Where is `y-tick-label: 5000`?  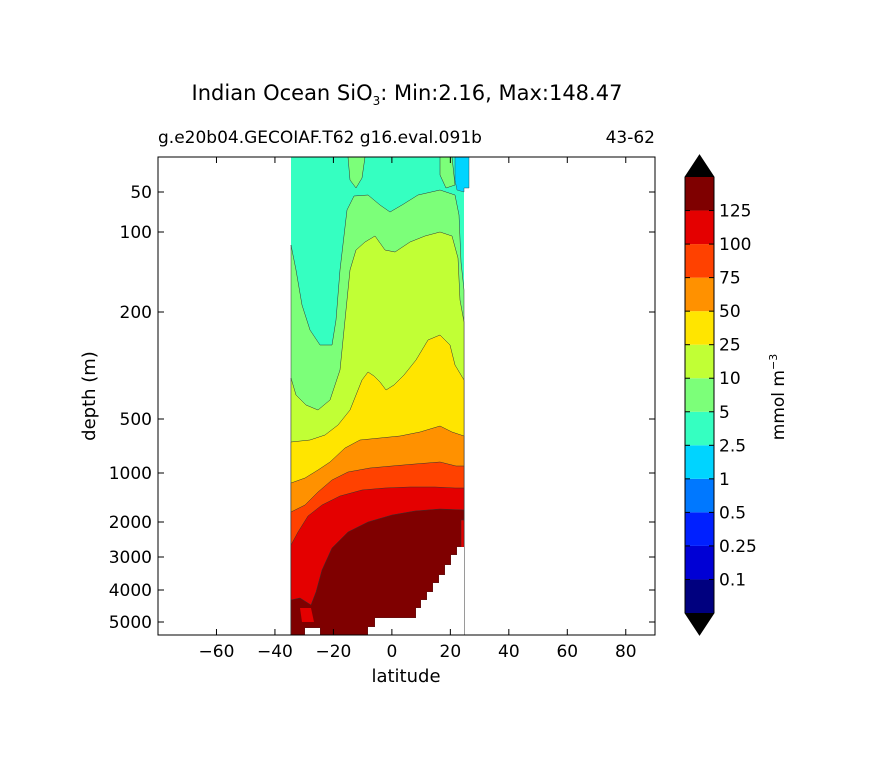
y-tick-label: 5000 is located at coordinates (130, 623).